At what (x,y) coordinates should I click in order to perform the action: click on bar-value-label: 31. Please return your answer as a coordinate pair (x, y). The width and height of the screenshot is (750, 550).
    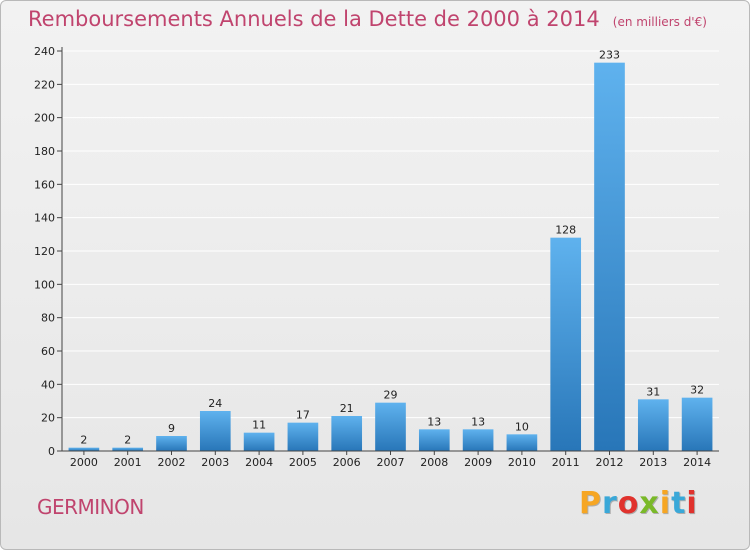
    Looking at the image, I should click on (653, 391).